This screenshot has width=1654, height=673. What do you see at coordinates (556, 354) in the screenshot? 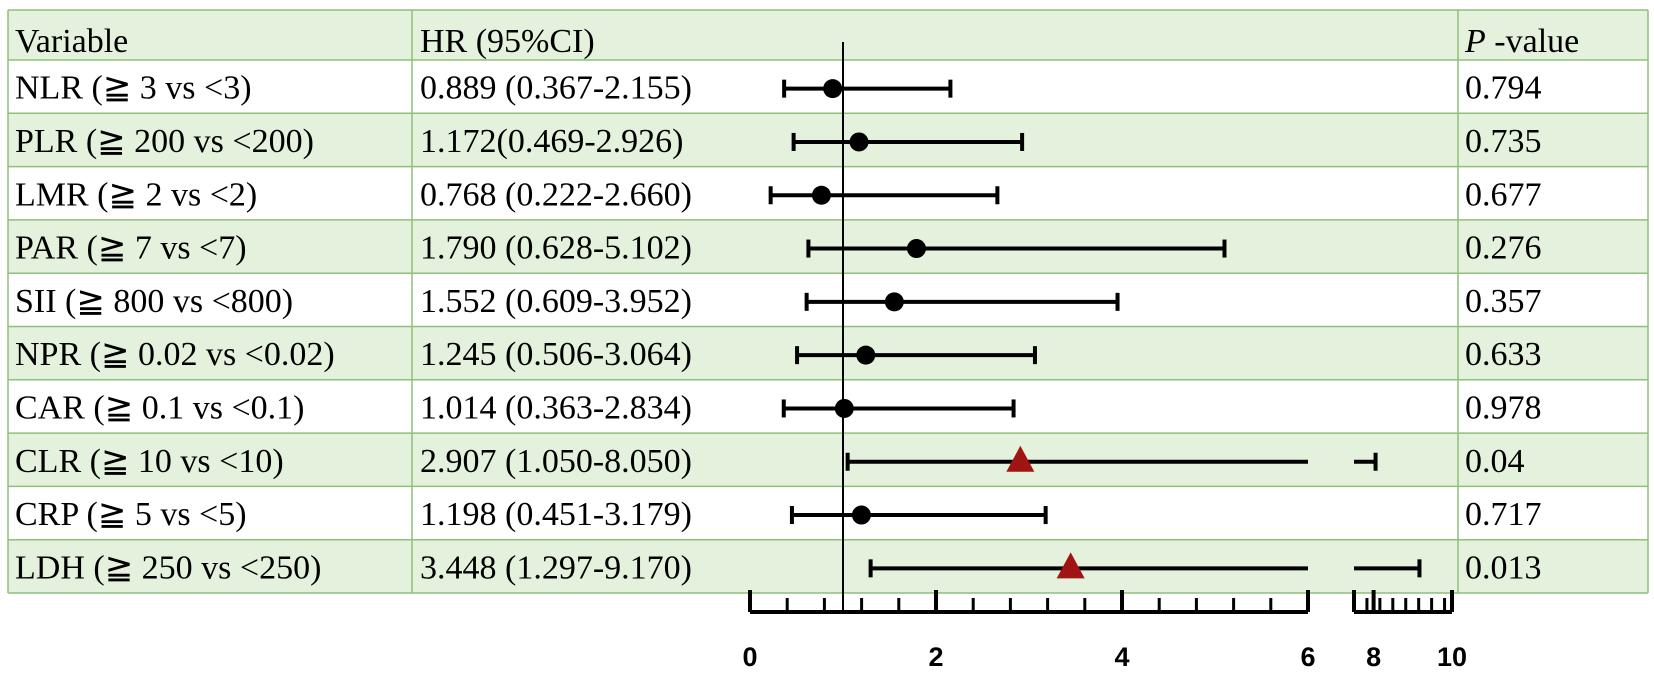
I see `hr-ci-text: 1.245 (0.506-3.064)` at bounding box center [556, 354].